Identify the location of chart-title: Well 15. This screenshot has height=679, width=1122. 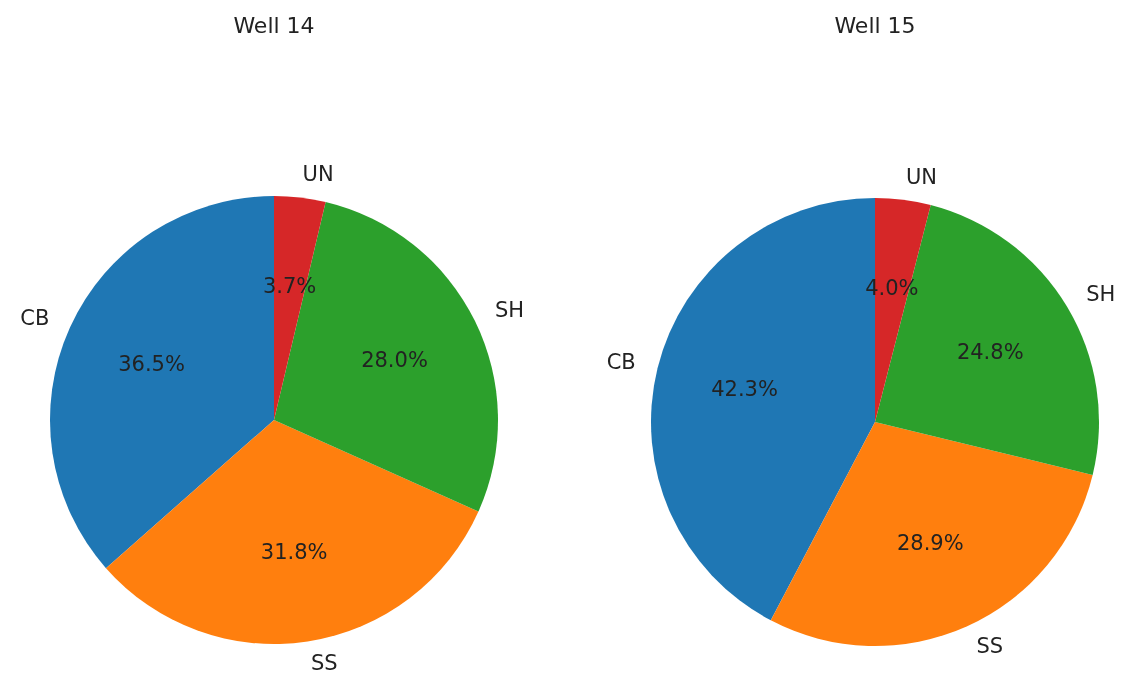
(875, 25).